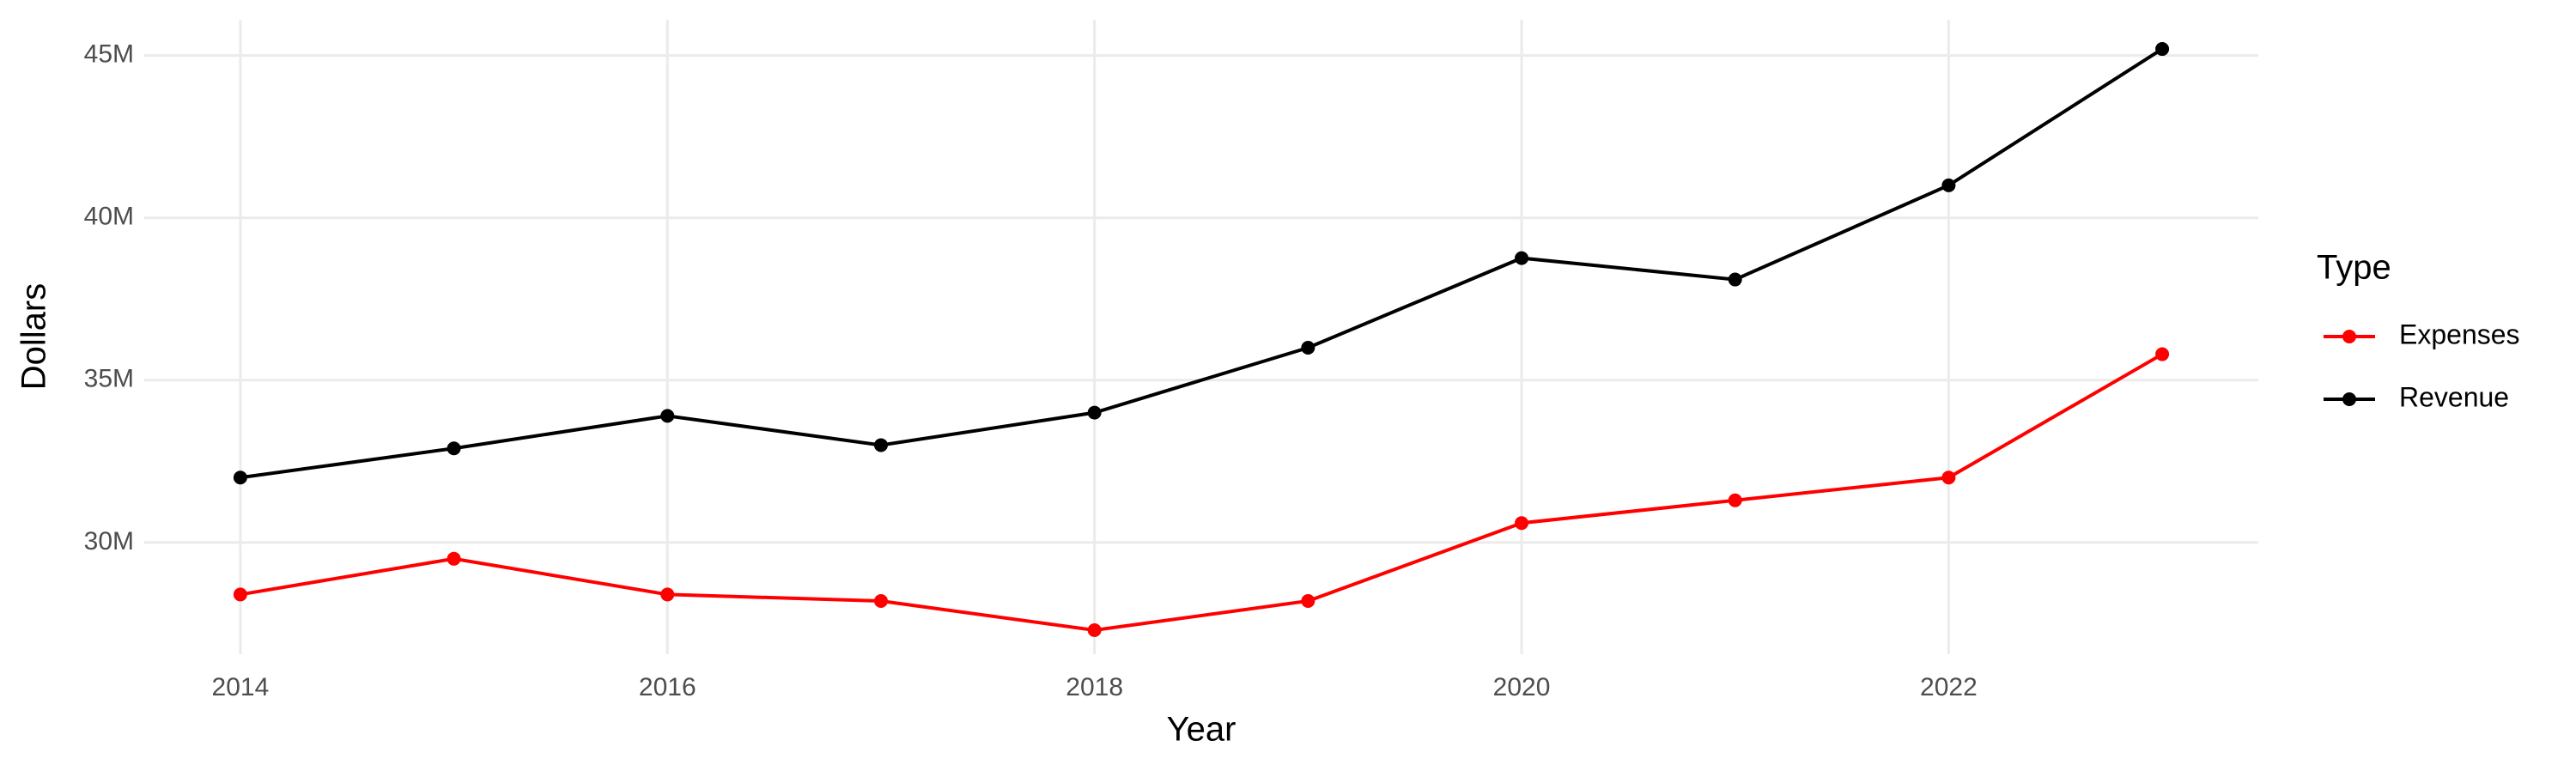  Describe the element at coordinates (109, 541) in the screenshot. I see `y-tick-label: 30M` at that location.